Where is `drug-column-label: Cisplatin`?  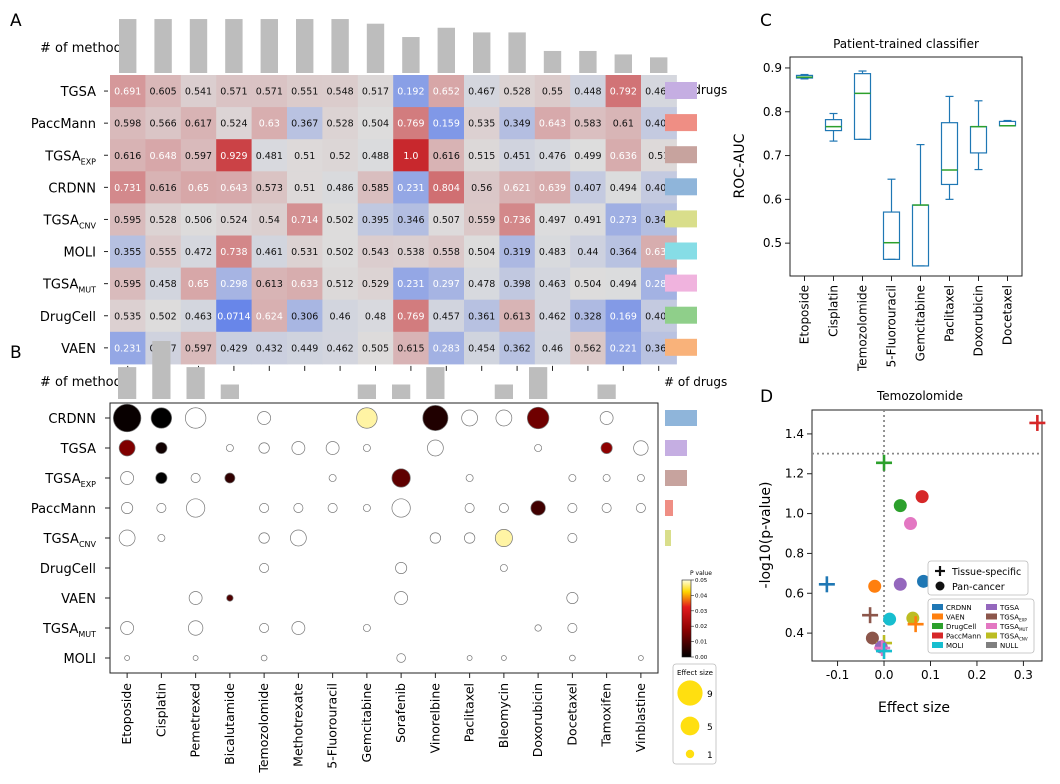 drug-column-label: Cisplatin is located at coordinates (160, 710).